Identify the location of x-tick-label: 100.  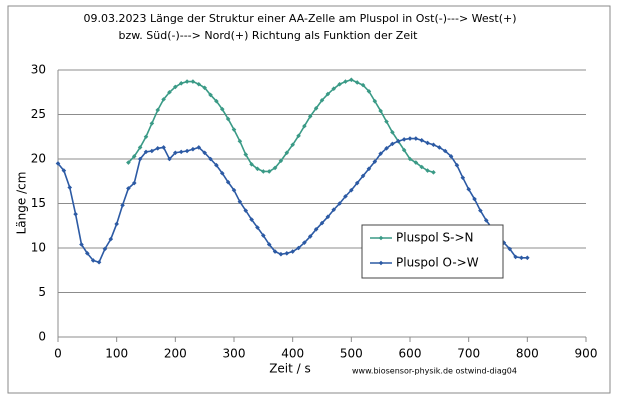
(116, 354).